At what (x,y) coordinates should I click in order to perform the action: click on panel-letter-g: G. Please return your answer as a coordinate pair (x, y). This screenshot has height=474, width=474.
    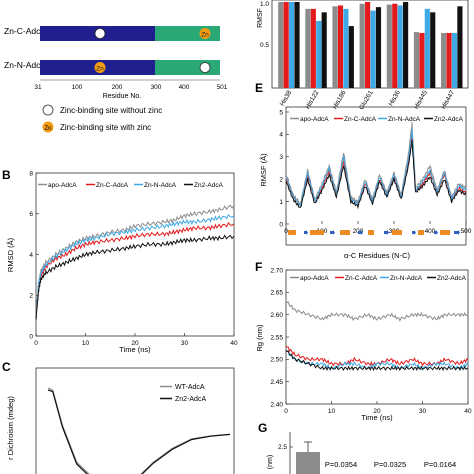
    Looking at the image, I should click on (262, 428).